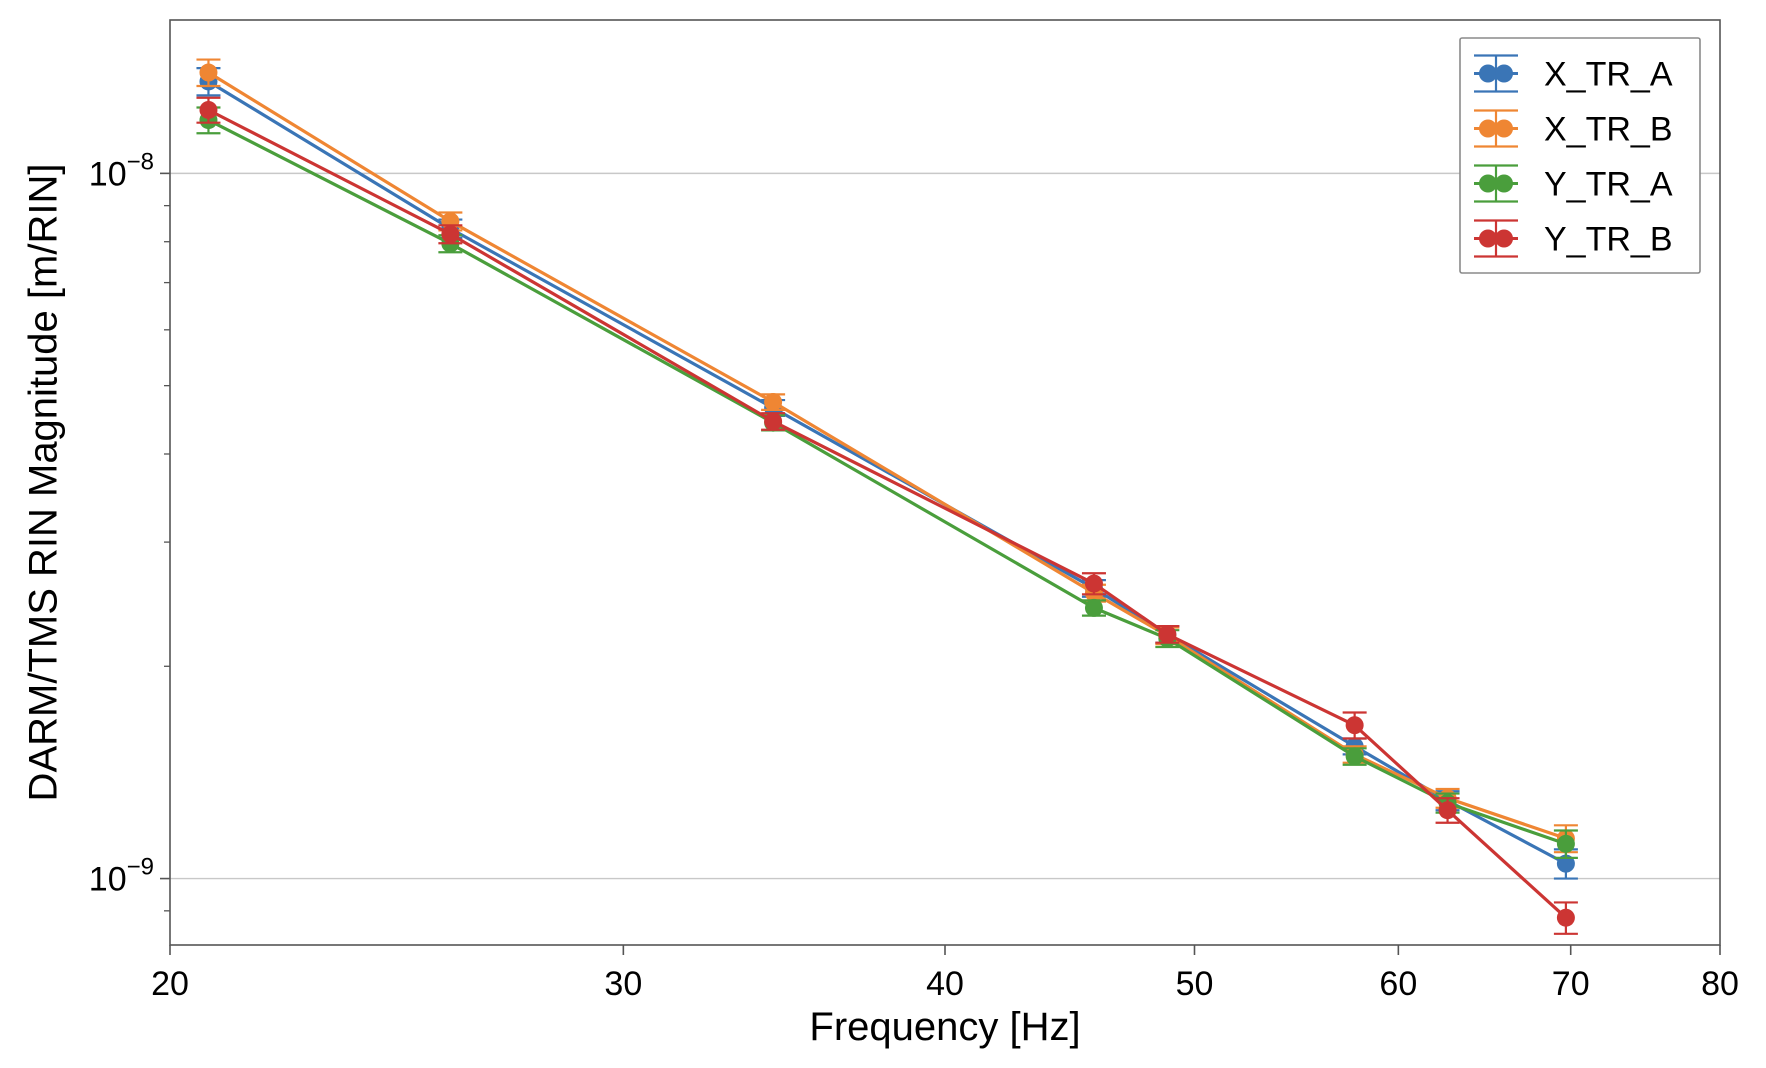 This screenshot has width=1766, height=1068. What do you see at coordinates (944, 1027) in the screenshot?
I see `x-axis-title: Frequency [Hz]` at bounding box center [944, 1027].